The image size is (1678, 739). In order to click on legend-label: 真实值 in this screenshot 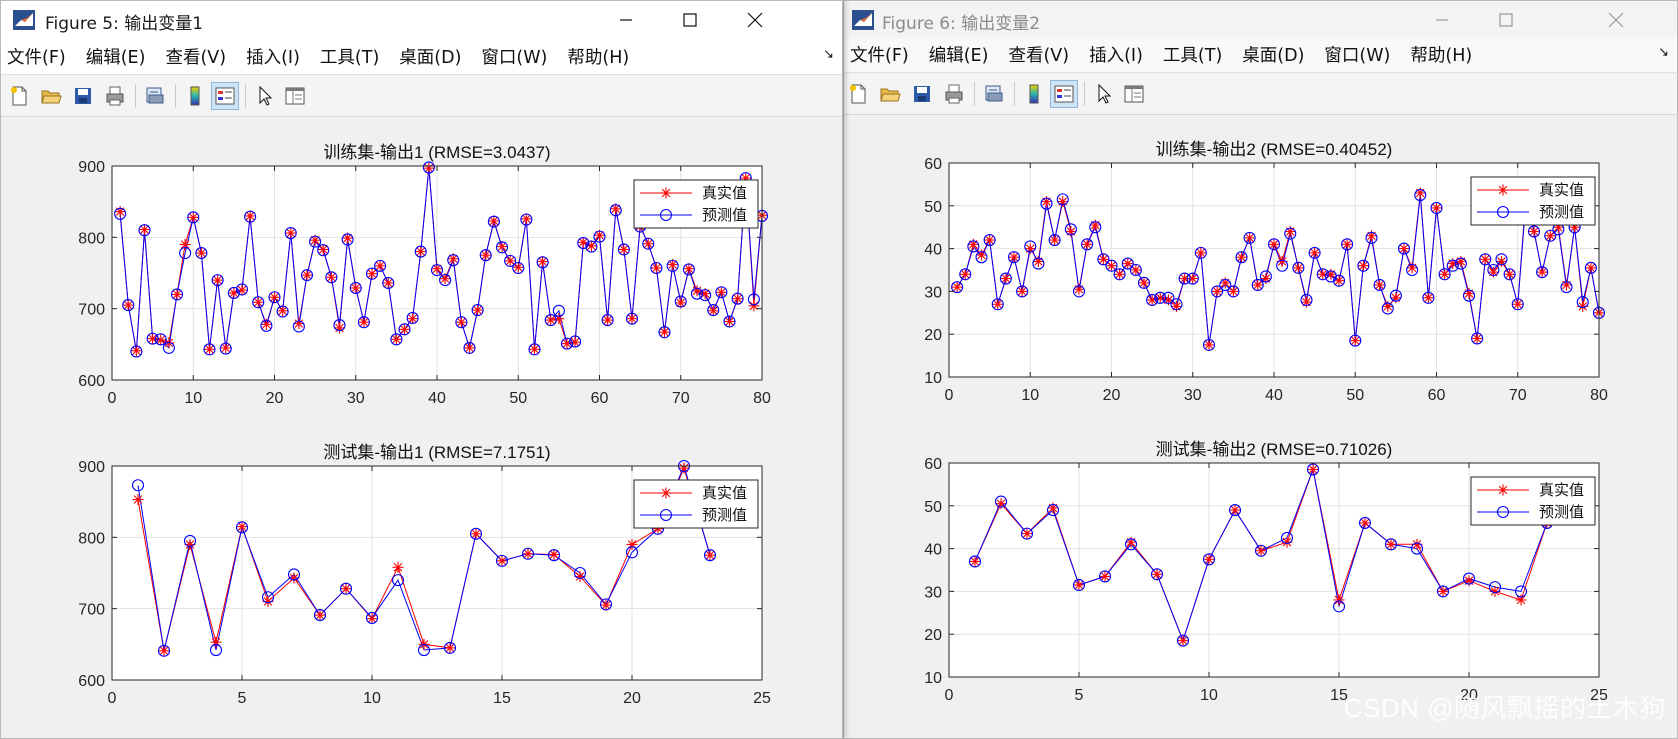, I will do `click(1561, 490)`.